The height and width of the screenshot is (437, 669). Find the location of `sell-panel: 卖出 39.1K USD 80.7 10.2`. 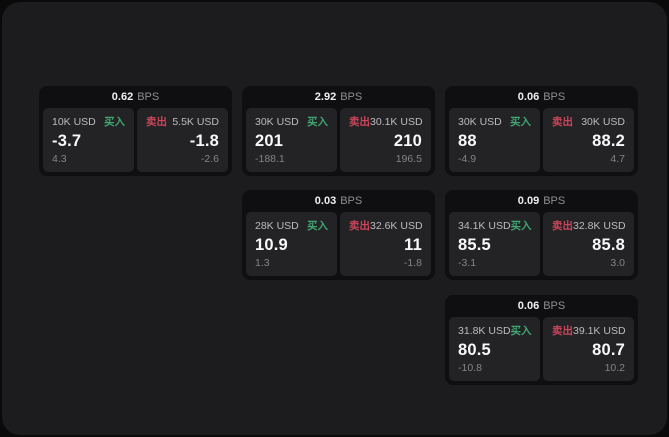

sell-panel: 卖出 39.1K USD 80.7 10.2 is located at coordinates (588, 349).